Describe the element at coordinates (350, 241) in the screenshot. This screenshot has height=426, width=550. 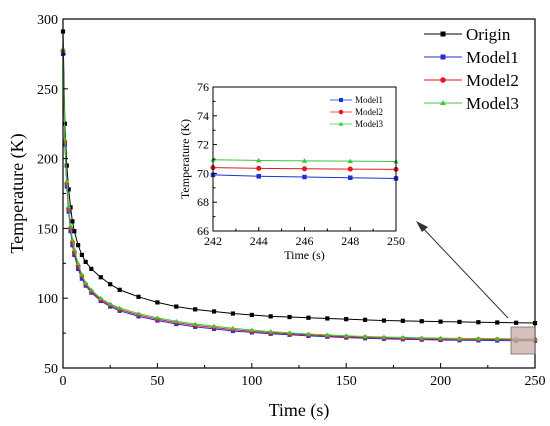
I see `inset-x-tick-label: 248` at that location.